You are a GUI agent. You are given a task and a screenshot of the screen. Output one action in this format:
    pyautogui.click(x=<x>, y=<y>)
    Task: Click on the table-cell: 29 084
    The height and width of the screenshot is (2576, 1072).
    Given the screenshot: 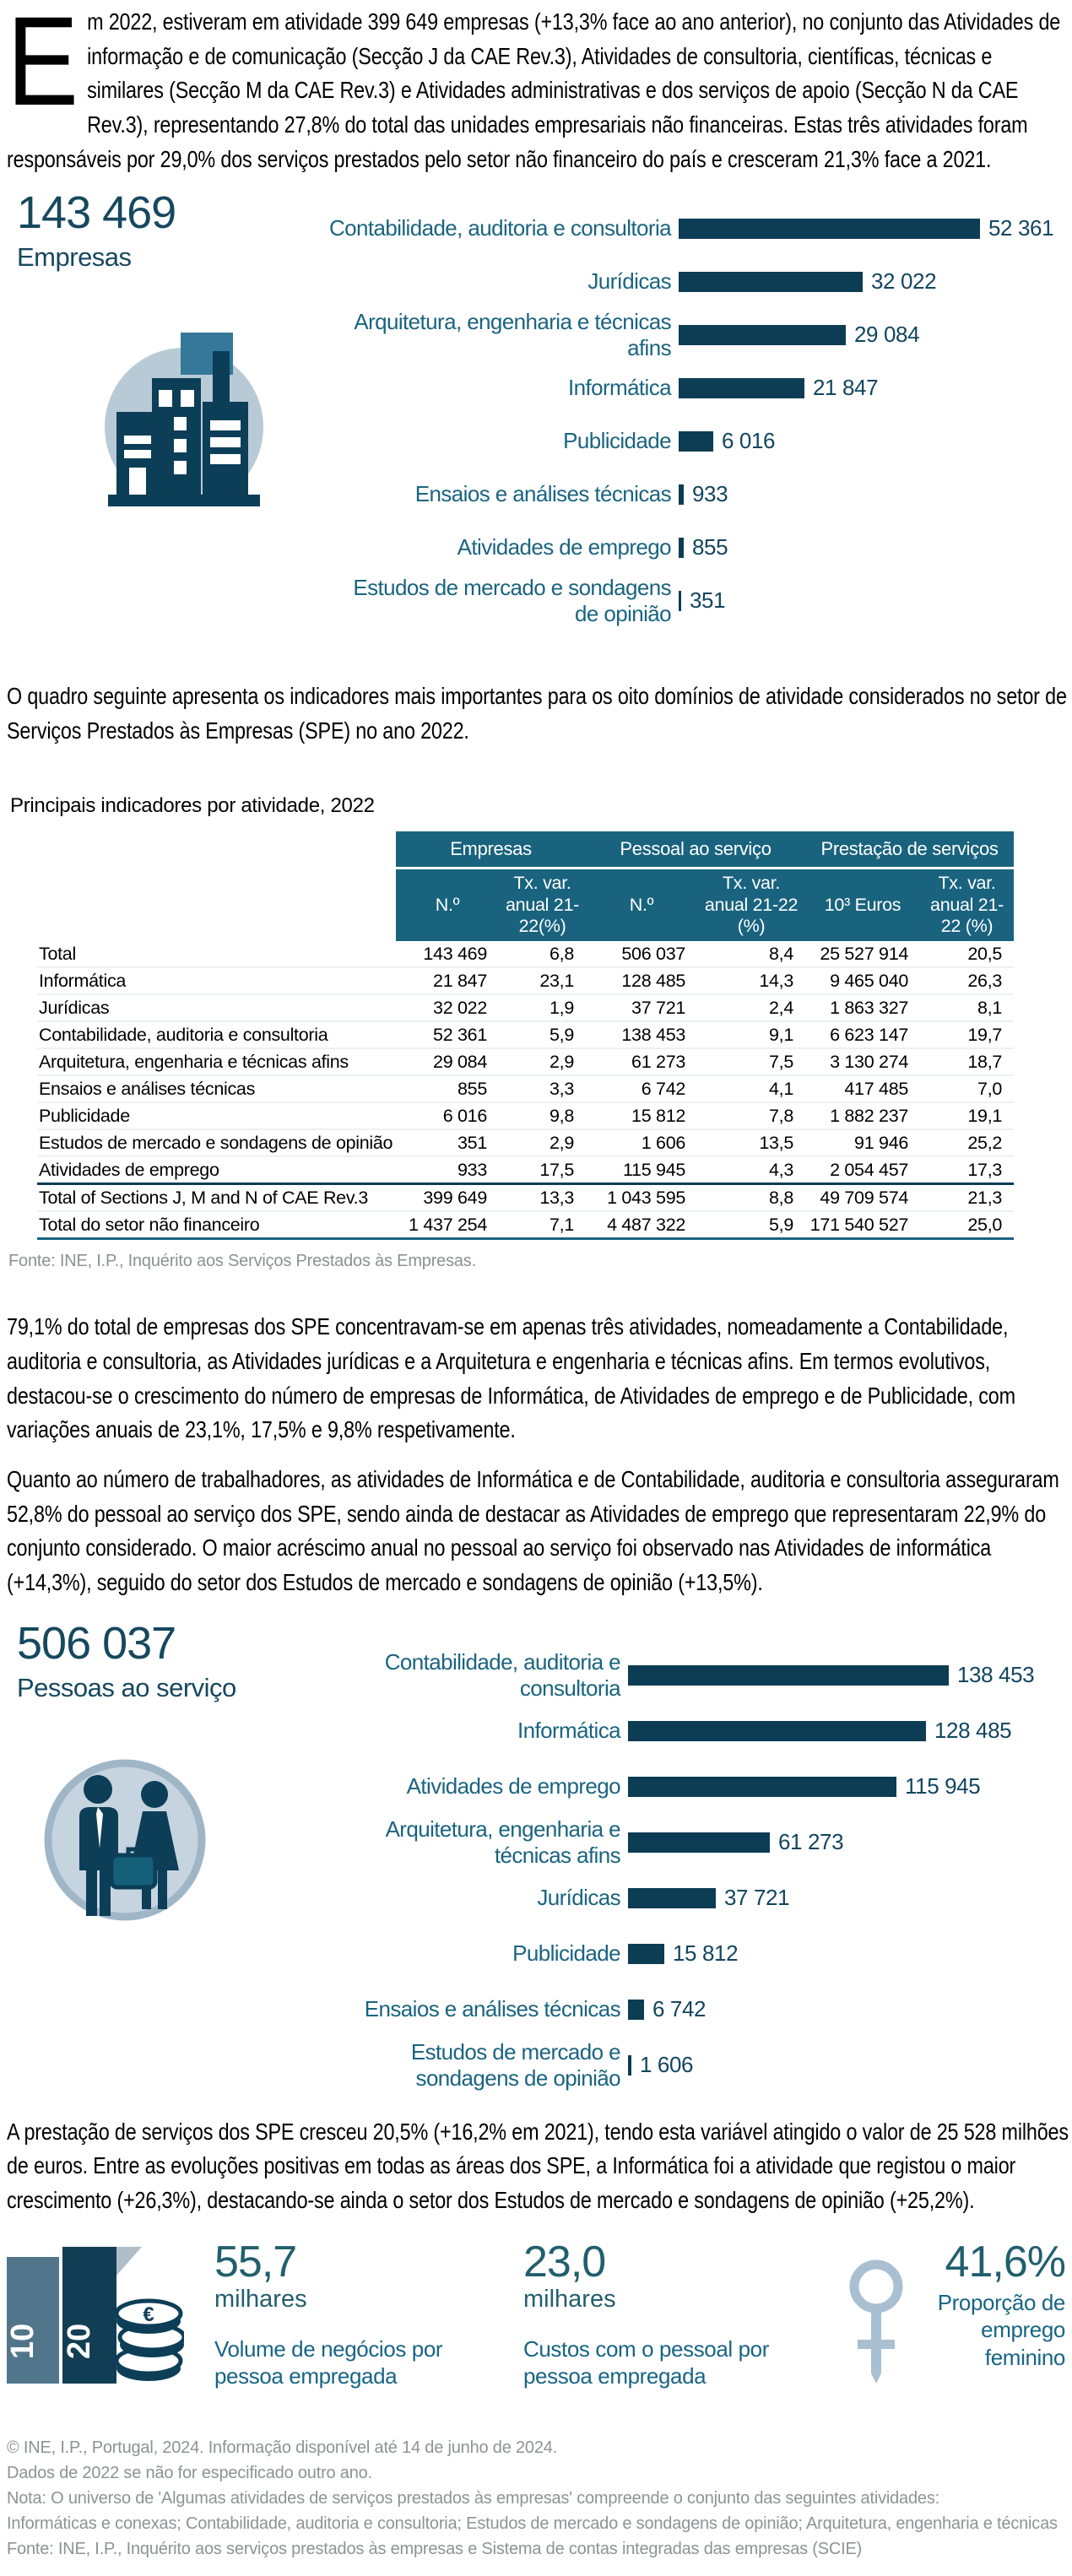 What is the action you would take?
    pyautogui.click(x=447, y=1062)
    